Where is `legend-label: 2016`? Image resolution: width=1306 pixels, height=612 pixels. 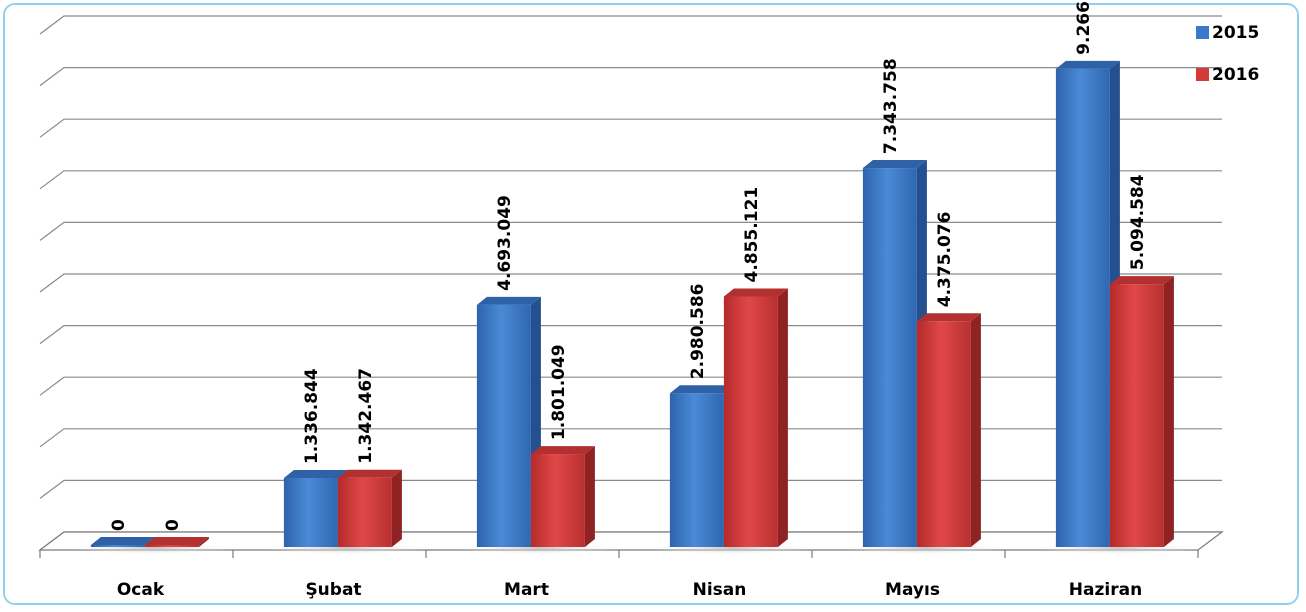
legend-label: 2016 is located at coordinates (1235, 75).